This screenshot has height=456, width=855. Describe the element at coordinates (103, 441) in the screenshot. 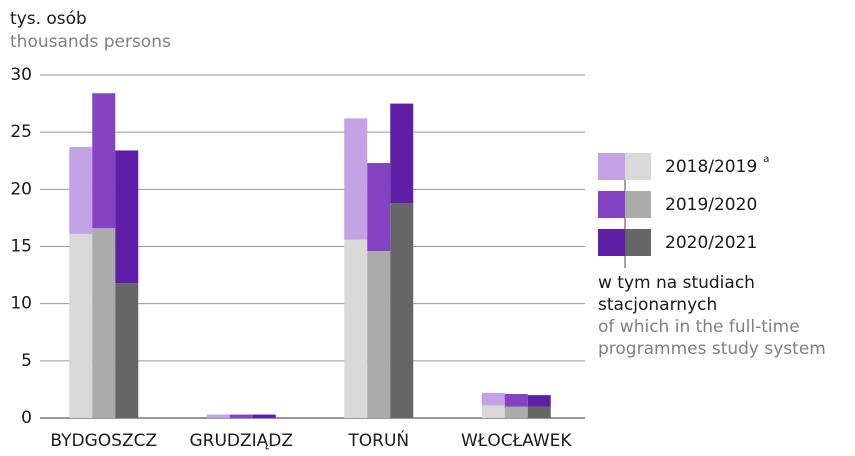

I see `x-tick-label: BYDGOSZCZ` at that location.